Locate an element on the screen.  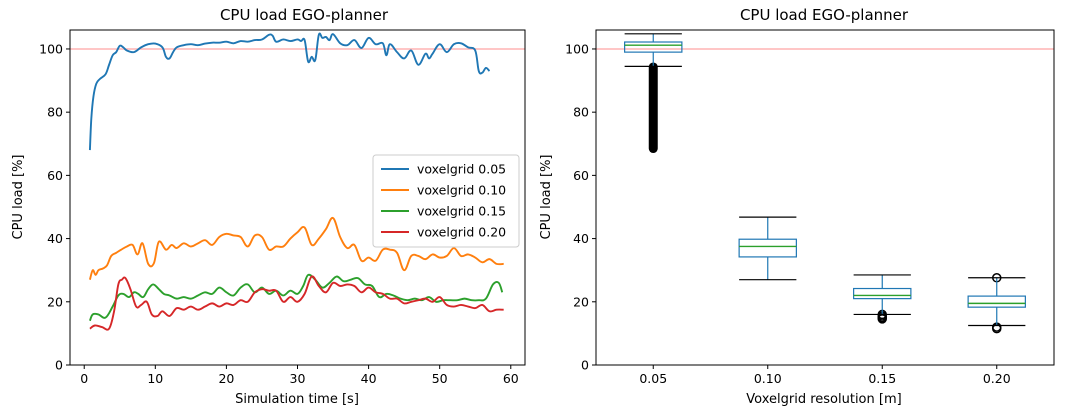
legend-box is located at coordinates (446, 201).